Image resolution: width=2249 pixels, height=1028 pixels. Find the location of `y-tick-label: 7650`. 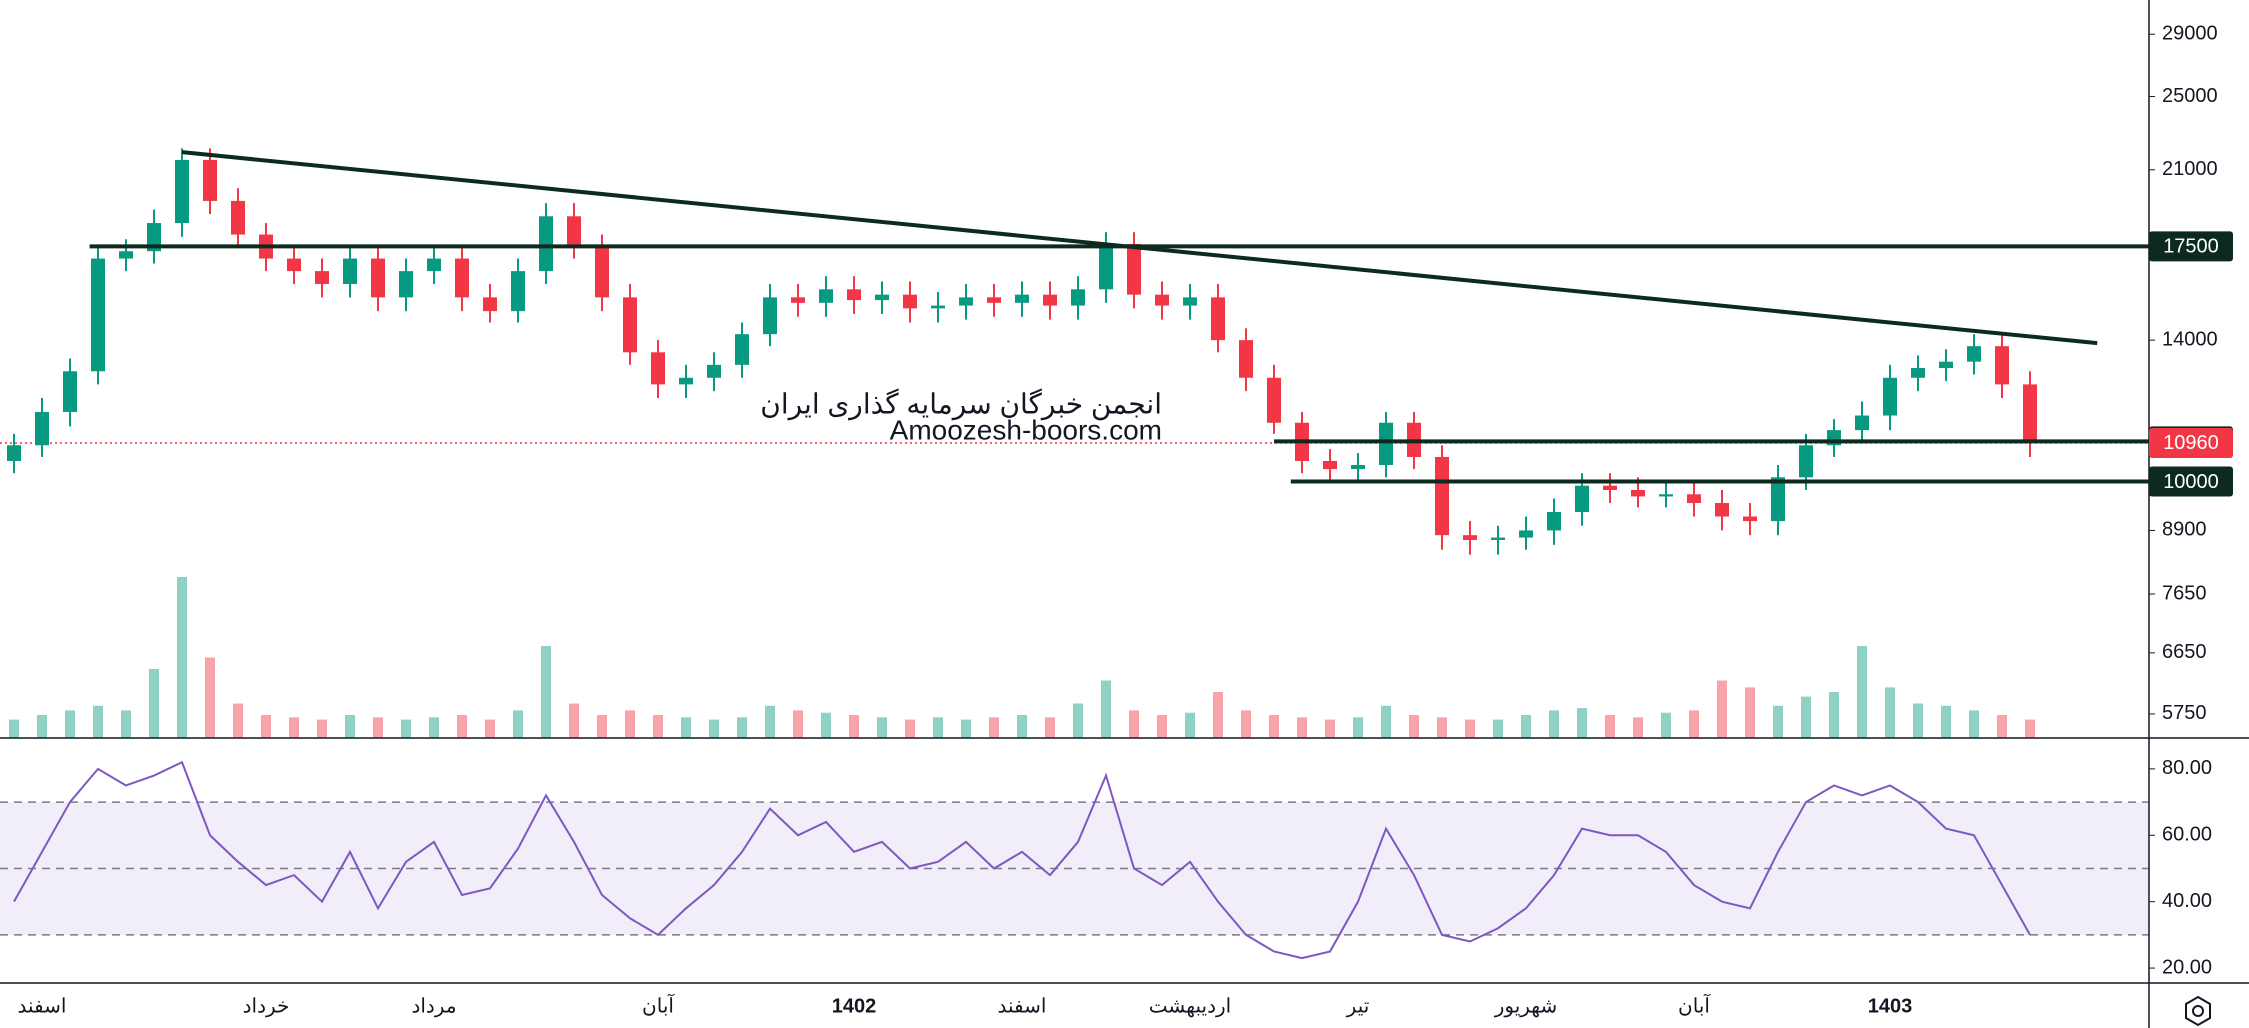

y-tick-label: 7650 is located at coordinates (2184, 593).